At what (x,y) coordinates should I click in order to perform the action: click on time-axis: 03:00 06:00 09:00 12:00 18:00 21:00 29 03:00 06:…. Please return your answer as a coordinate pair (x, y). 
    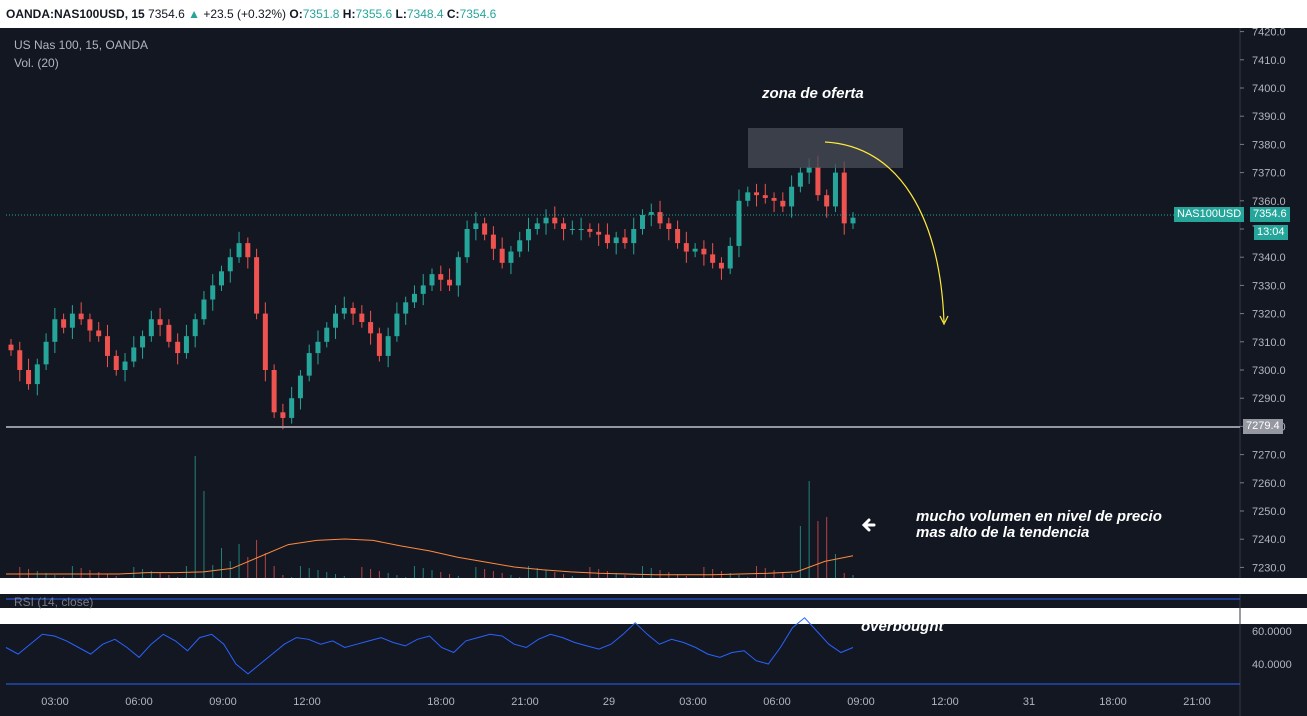
    Looking at the image, I should click on (626, 702).